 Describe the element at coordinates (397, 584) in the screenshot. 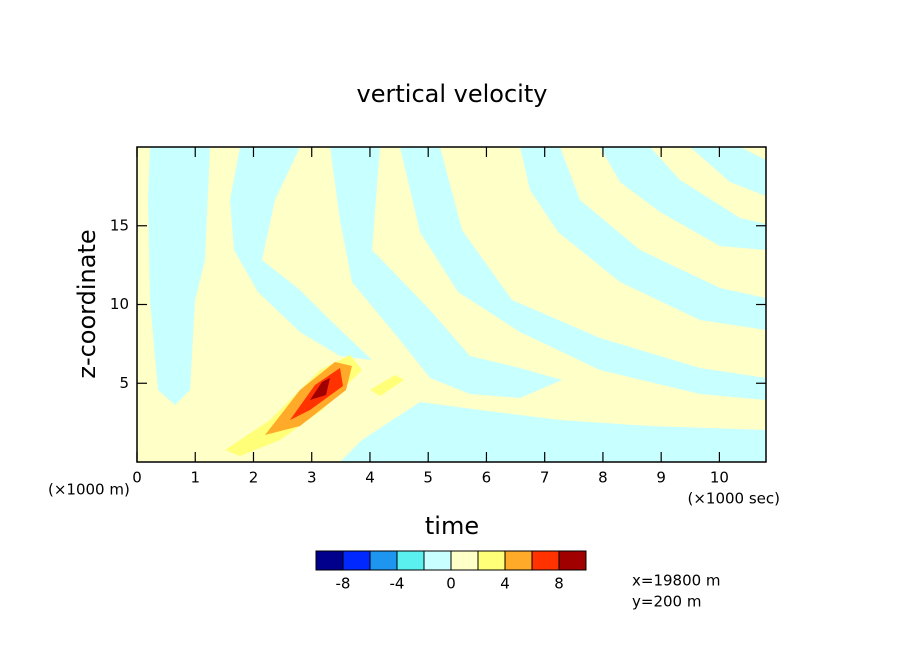

I see `colorbar-tick-label: -4` at that location.